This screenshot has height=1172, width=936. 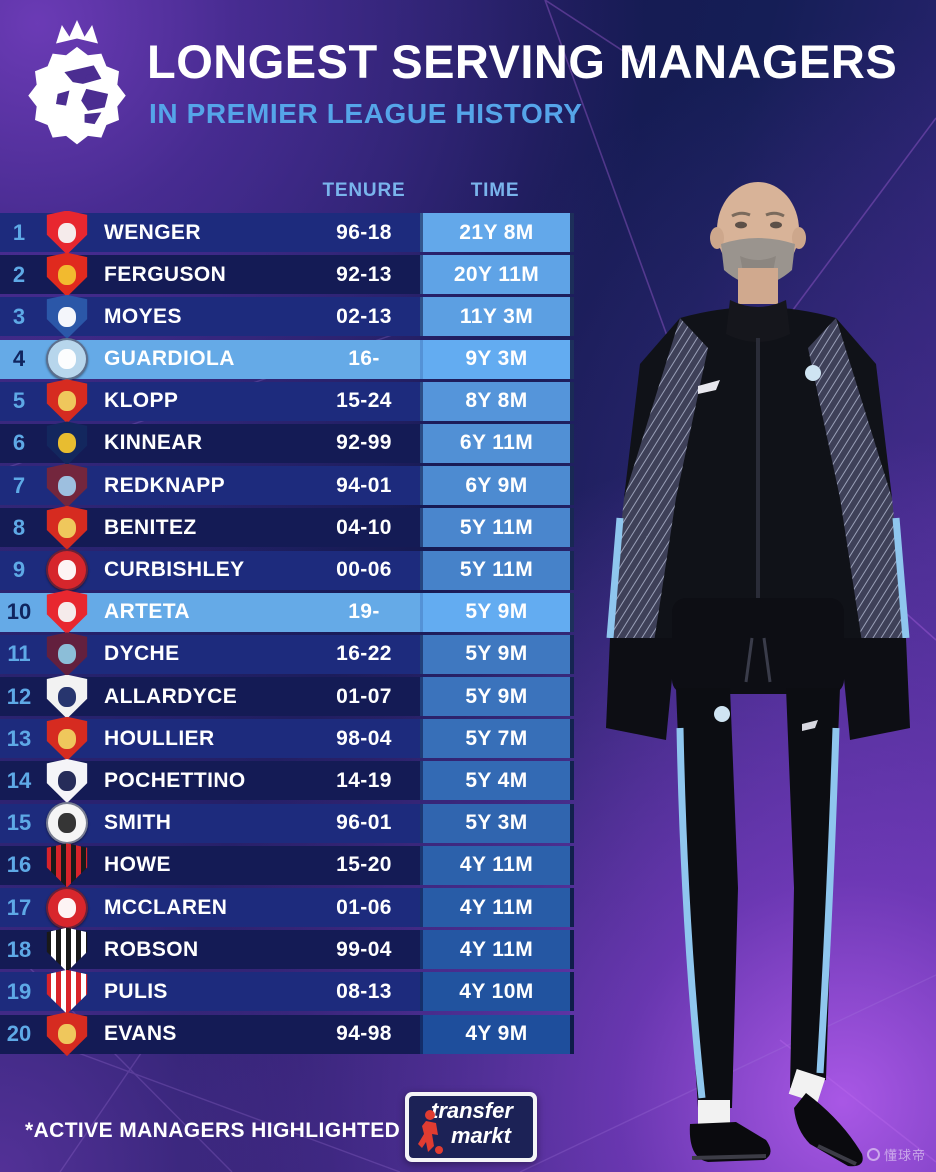 What do you see at coordinates (19, 696) in the screenshot?
I see `rank-cell: 12` at bounding box center [19, 696].